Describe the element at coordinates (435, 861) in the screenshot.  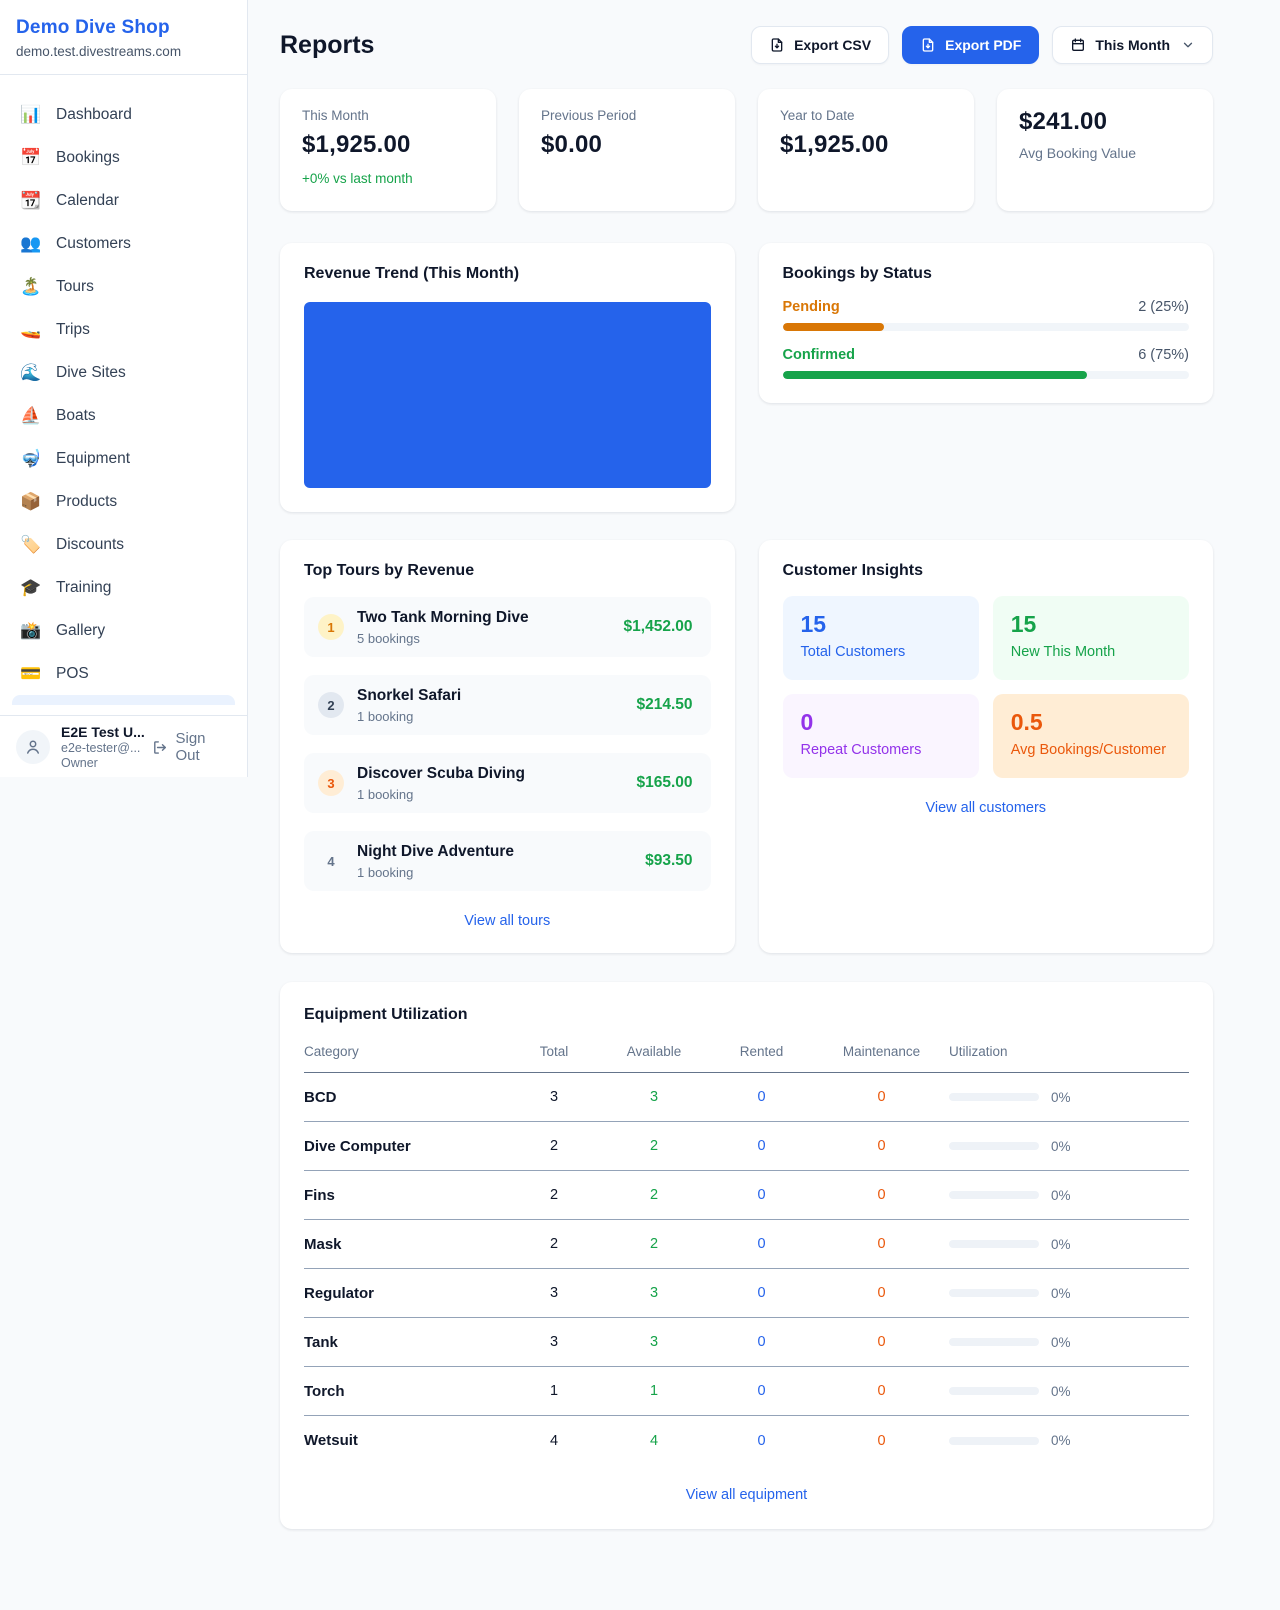
I see `tour-meta: Night Dive Adventure 1 booking` at that location.